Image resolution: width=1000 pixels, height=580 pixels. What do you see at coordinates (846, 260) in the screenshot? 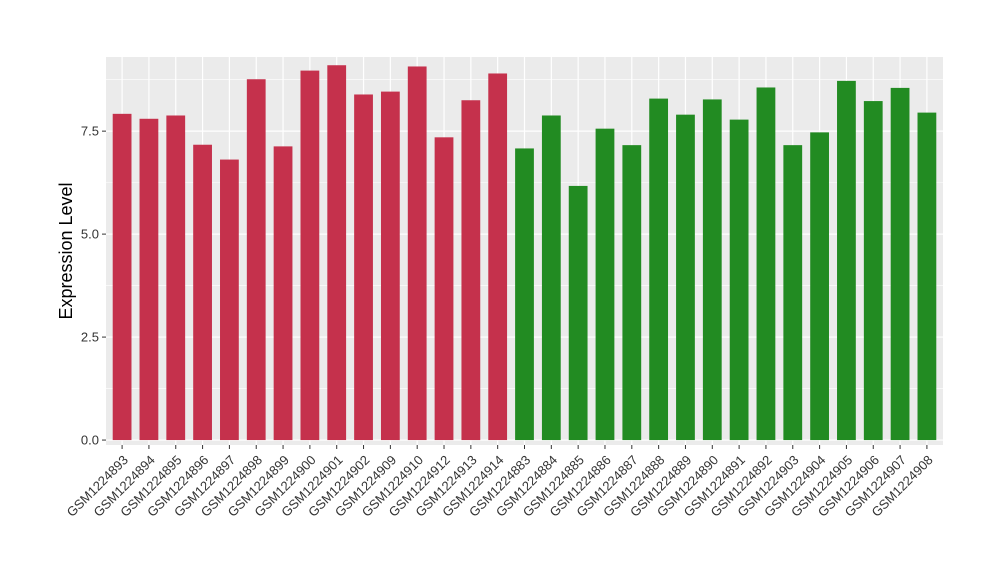
I see `bar-GSM1224905` at bounding box center [846, 260].